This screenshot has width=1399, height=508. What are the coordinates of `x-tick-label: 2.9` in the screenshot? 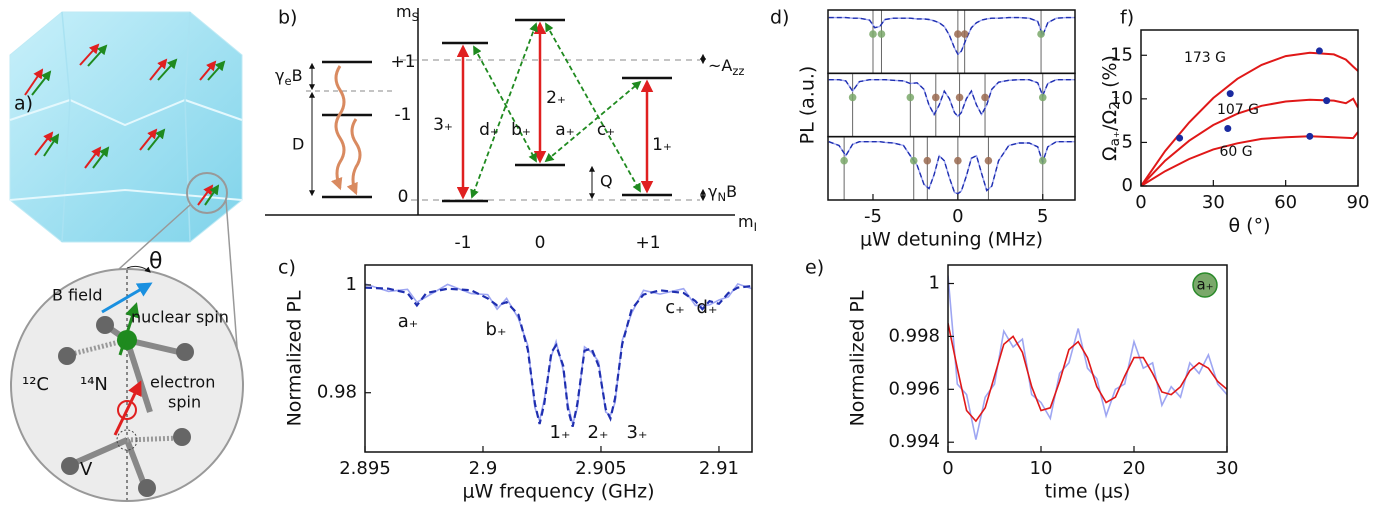 It's located at (483, 468).